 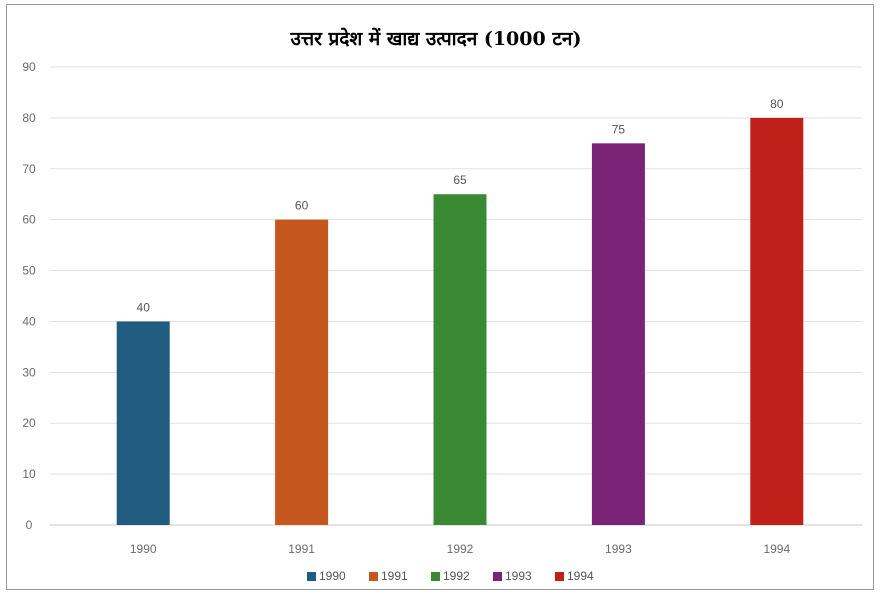 What do you see at coordinates (29, 220) in the screenshot?
I see `y-tick-label: 60` at bounding box center [29, 220].